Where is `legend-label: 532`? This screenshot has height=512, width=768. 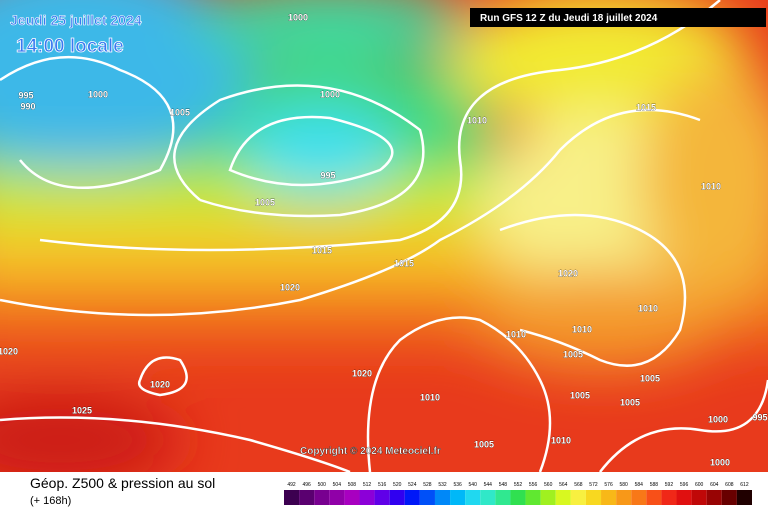 legend-label: 532 is located at coordinates (442, 485).